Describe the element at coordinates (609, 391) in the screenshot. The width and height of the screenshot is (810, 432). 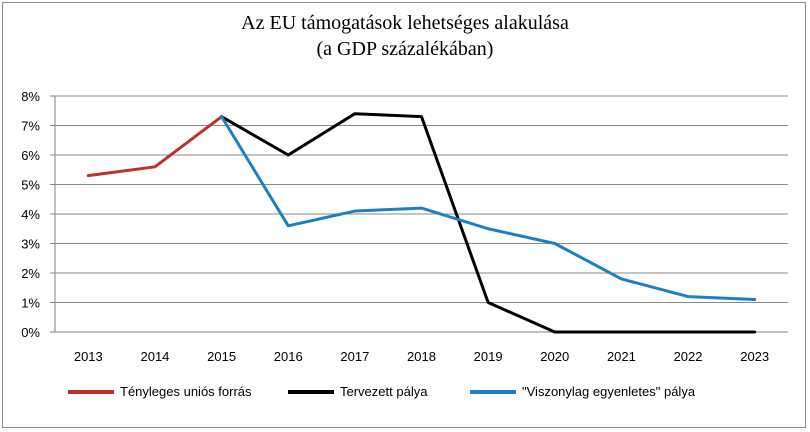
I see `legend-label-even: "Viszonylag egyenletes" pálya` at that location.